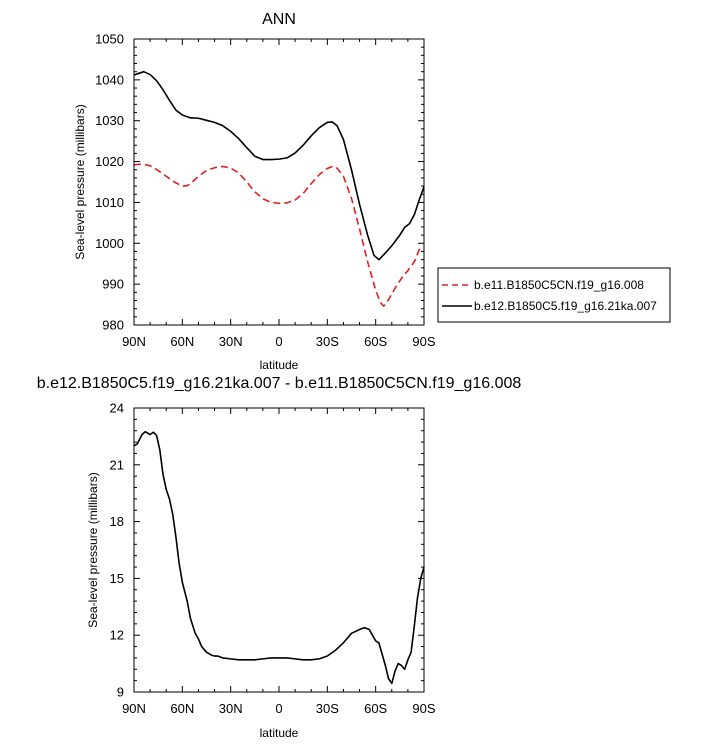  Describe the element at coordinates (109, 202) in the screenshot. I see `y-tick-label: 1010` at that location.